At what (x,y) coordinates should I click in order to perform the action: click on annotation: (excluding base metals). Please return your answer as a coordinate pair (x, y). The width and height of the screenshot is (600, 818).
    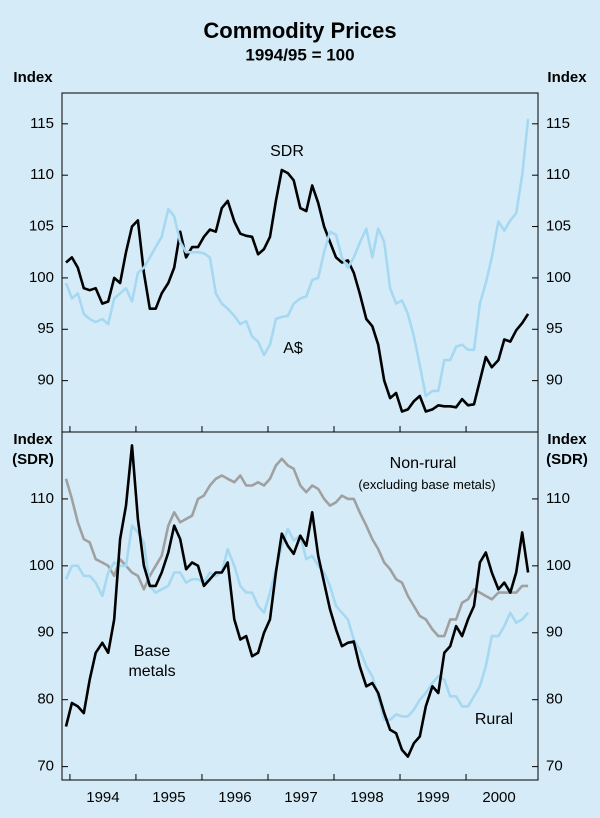
    Looking at the image, I should click on (427, 484).